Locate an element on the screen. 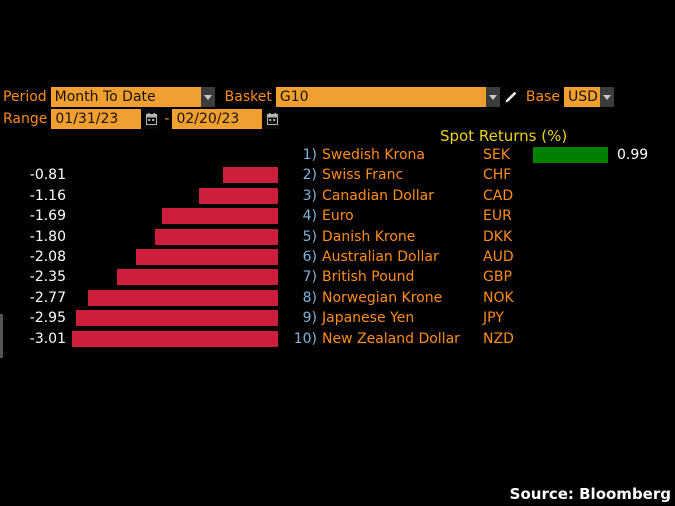 This screenshot has width=675, height=506. row-number: 2) is located at coordinates (309, 175).